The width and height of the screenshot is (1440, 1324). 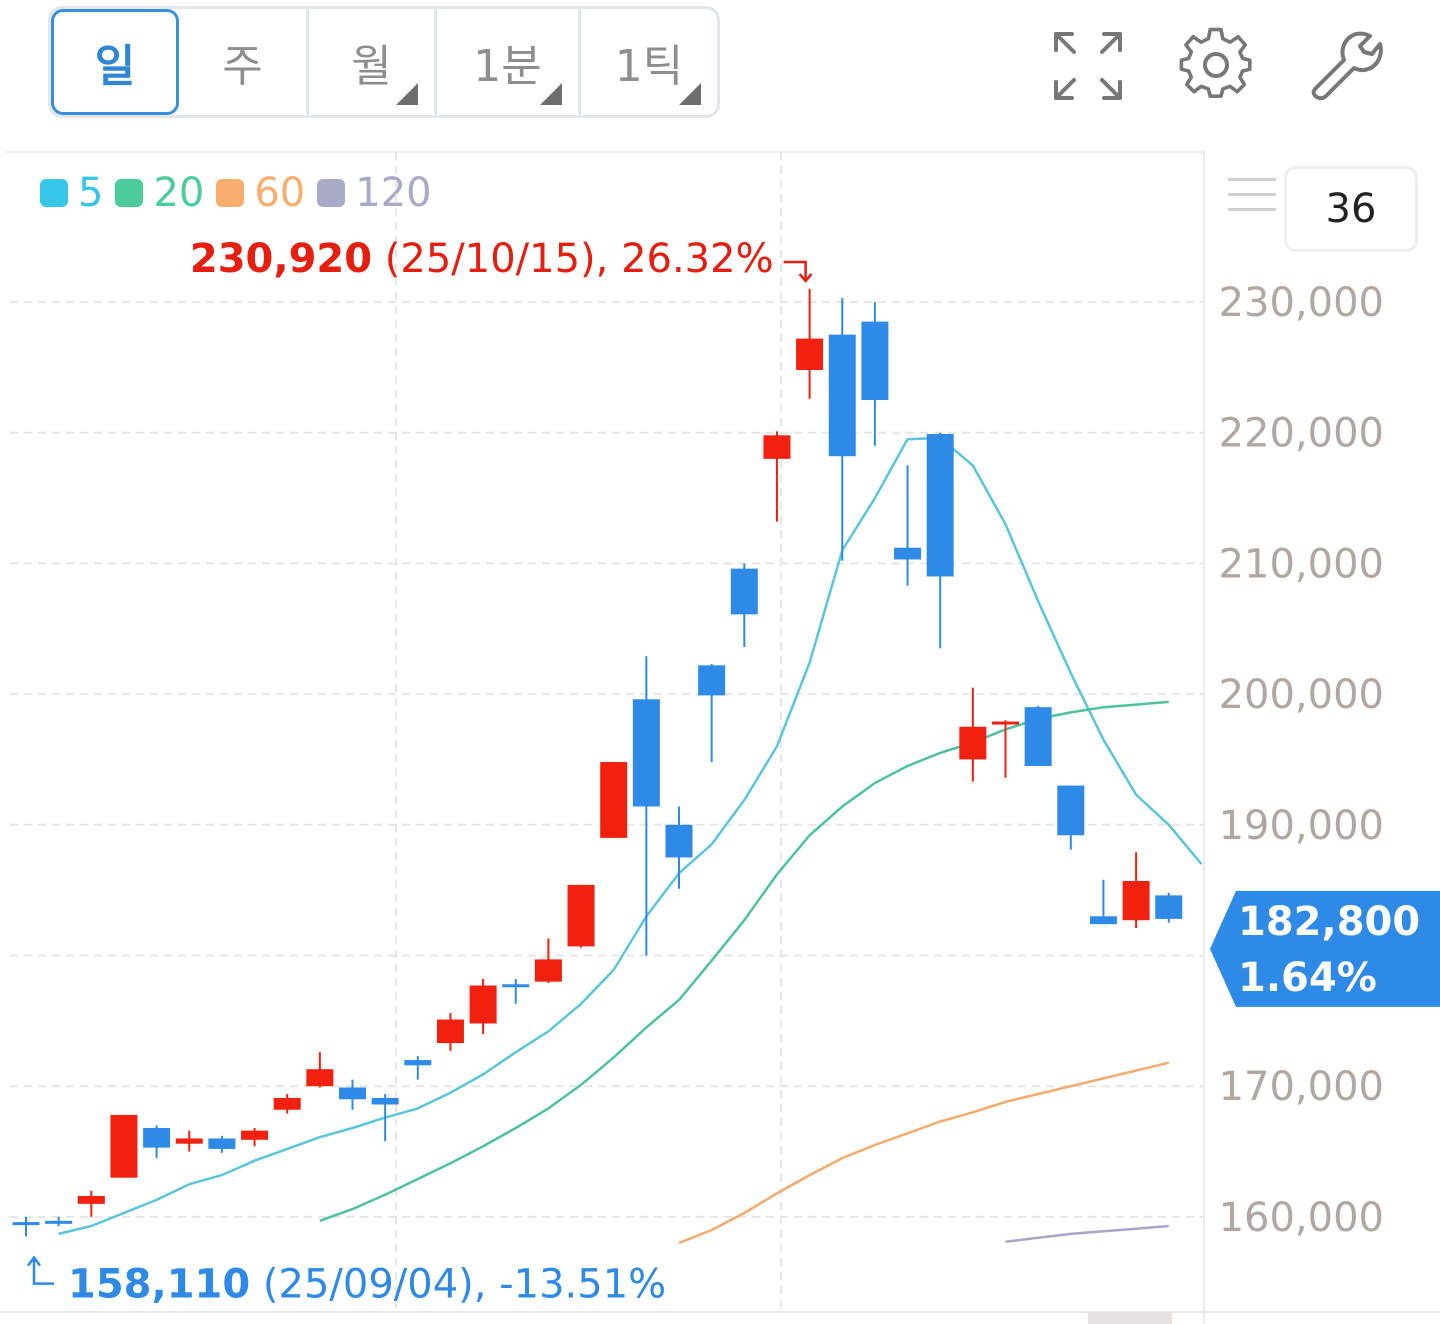 I want to click on legend-label: 120, so click(x=393, y=193).